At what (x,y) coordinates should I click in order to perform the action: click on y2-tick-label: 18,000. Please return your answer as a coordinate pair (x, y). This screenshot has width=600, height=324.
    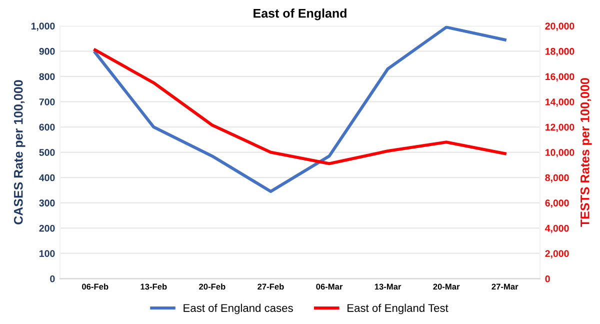
    Looking at the image, I should click on (559, 52).